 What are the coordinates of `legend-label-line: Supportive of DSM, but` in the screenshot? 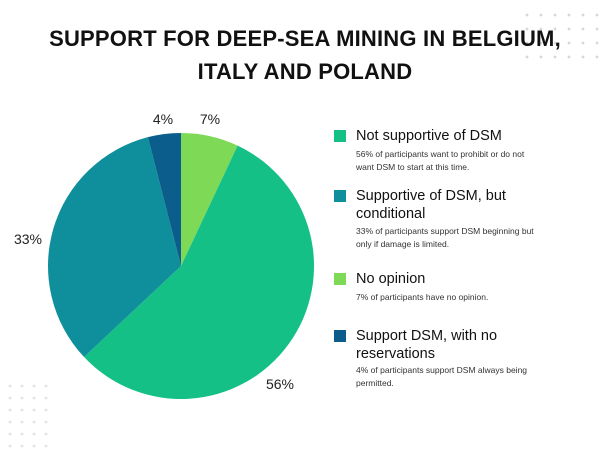 It's located at (431, 196).